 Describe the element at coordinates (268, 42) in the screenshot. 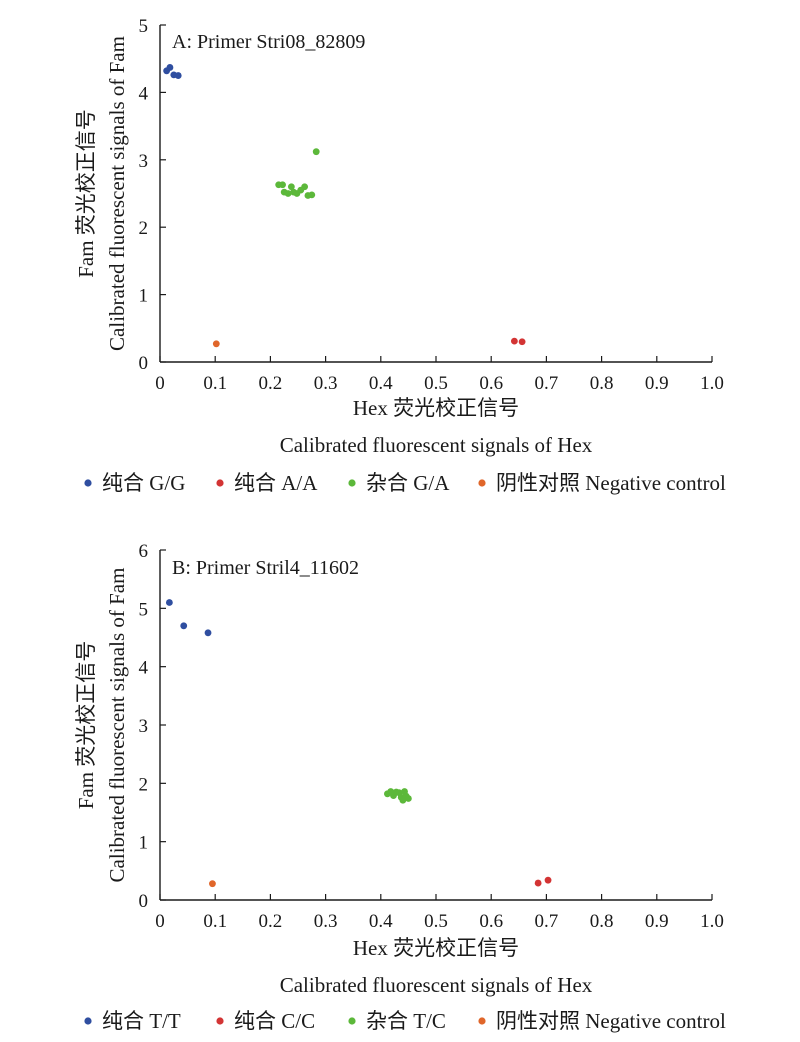

I see `chart-title: A: Primer Stri08_82809` at that location.